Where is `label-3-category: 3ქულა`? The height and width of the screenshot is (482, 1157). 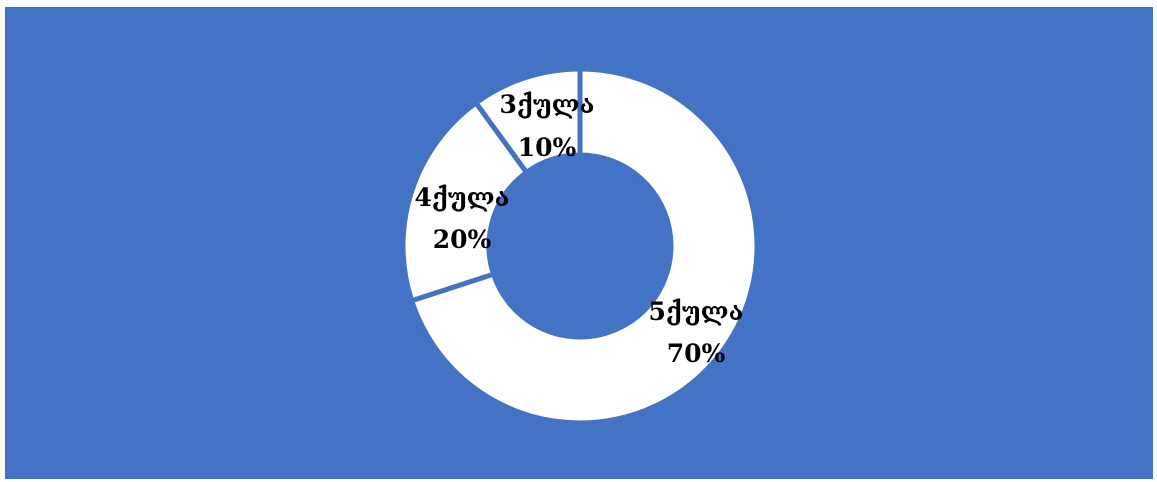
label-3-category: 3ქულა is located at coordinates (546, 104).